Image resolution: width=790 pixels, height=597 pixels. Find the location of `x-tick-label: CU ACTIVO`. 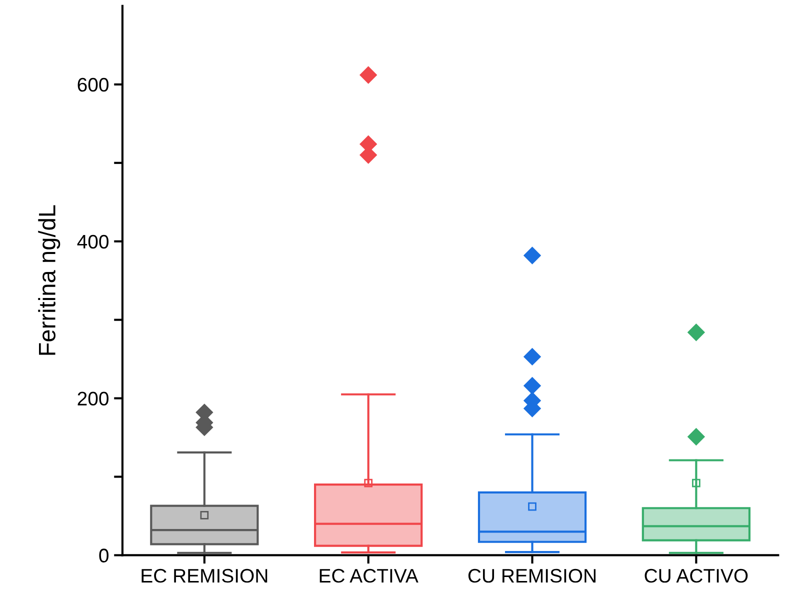

x-tick-label: CU ACTIVO is located at coordinates (696, 575).